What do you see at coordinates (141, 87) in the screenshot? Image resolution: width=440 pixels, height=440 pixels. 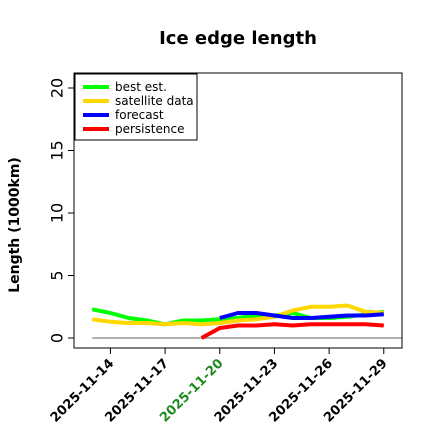 I see `legend-label: best est.` at bounding box center [141, 87].